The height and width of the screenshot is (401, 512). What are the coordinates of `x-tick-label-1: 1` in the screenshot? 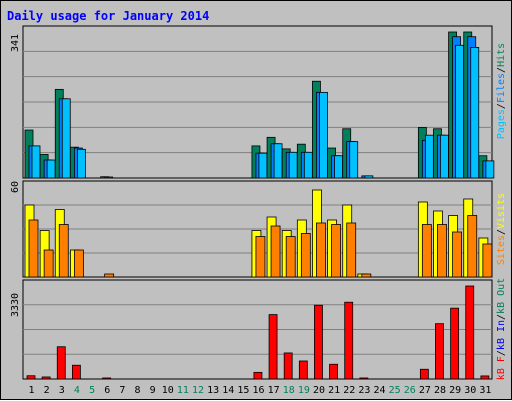 It's located at (32, 390).